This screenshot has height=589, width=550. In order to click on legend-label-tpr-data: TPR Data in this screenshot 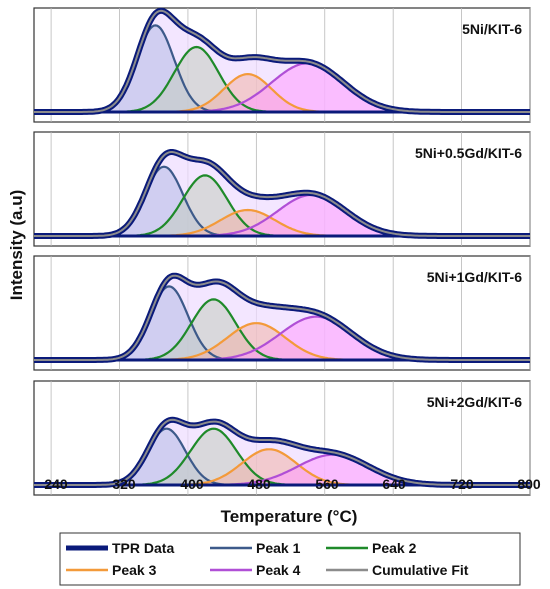, I will do `click(143, 548)`.